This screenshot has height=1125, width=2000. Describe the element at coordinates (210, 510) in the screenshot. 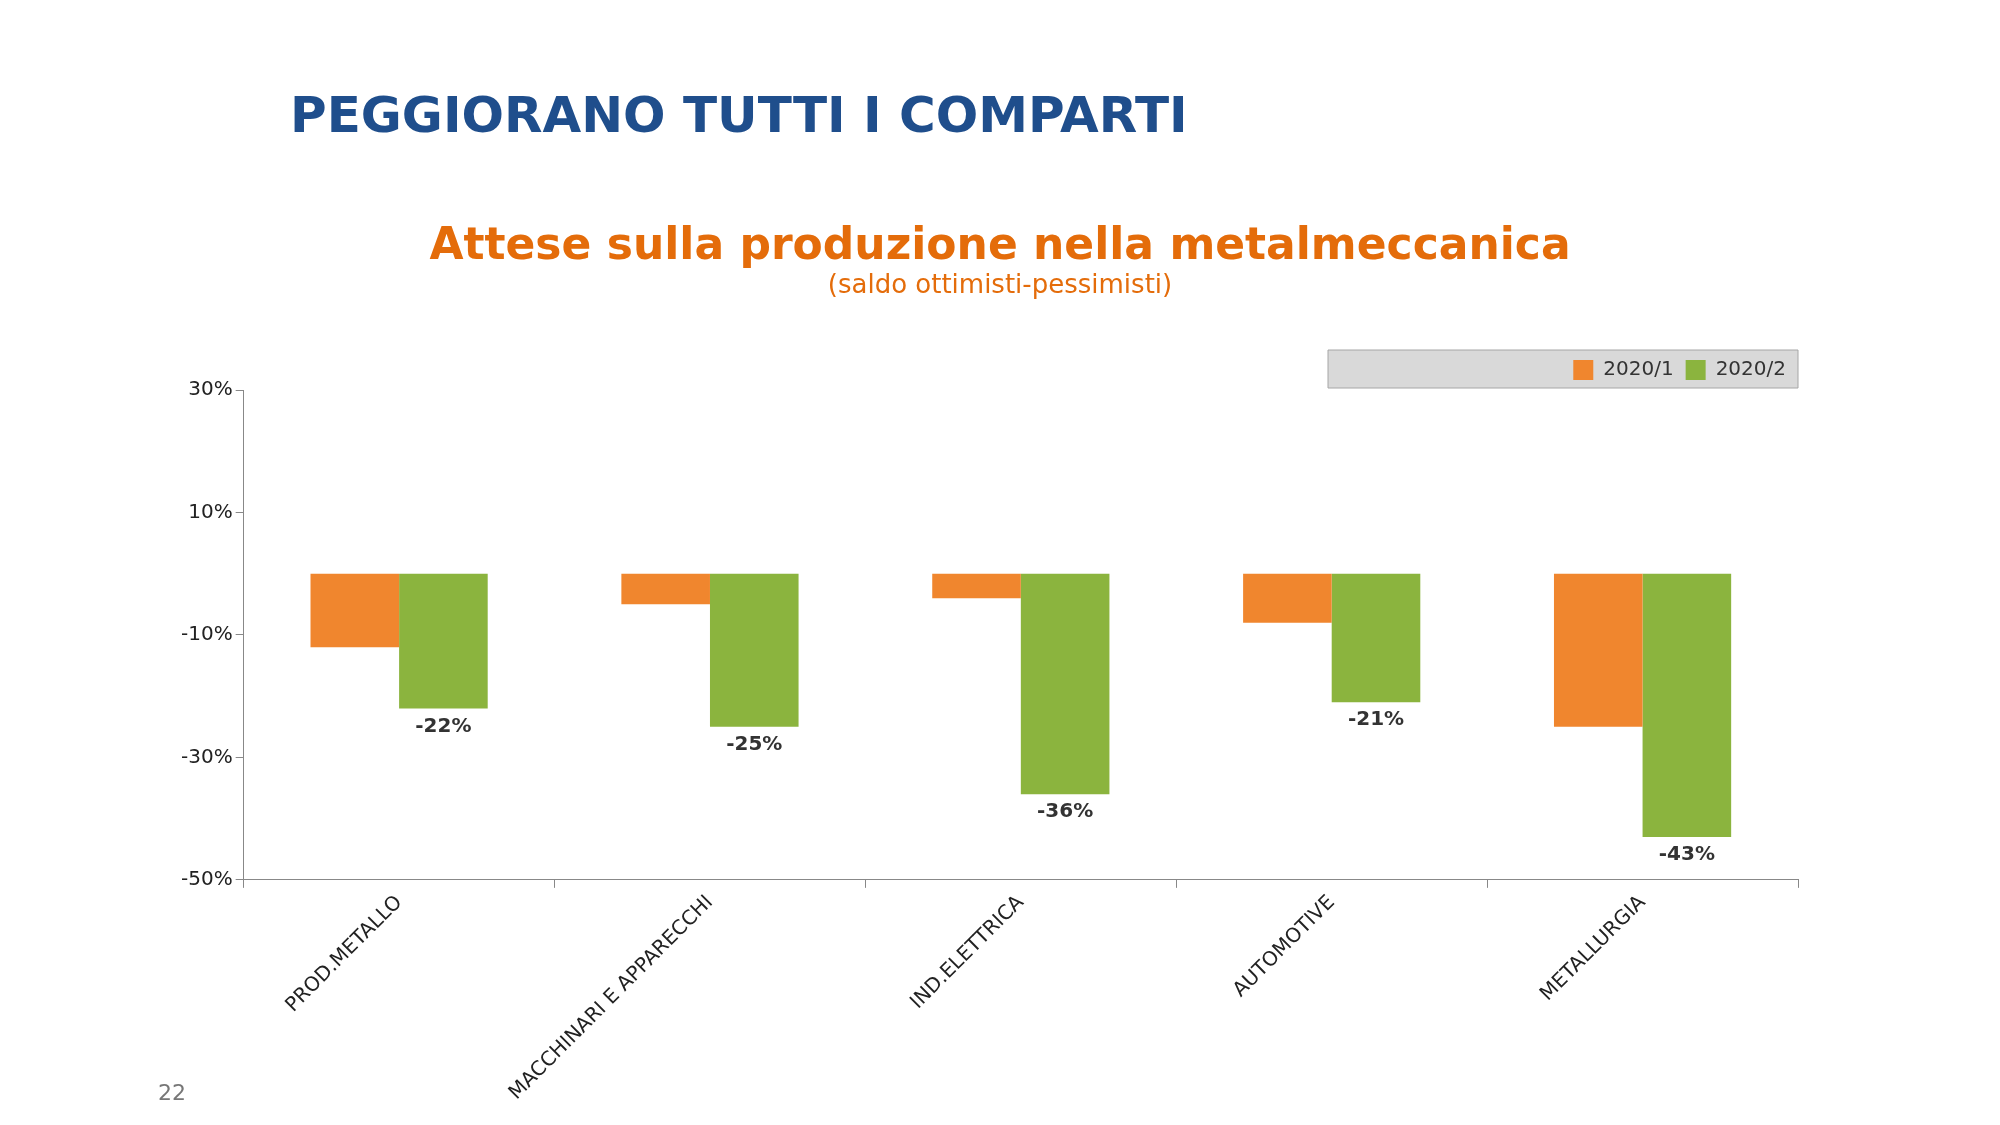

I see `y-tick-label: 10%` at that location.